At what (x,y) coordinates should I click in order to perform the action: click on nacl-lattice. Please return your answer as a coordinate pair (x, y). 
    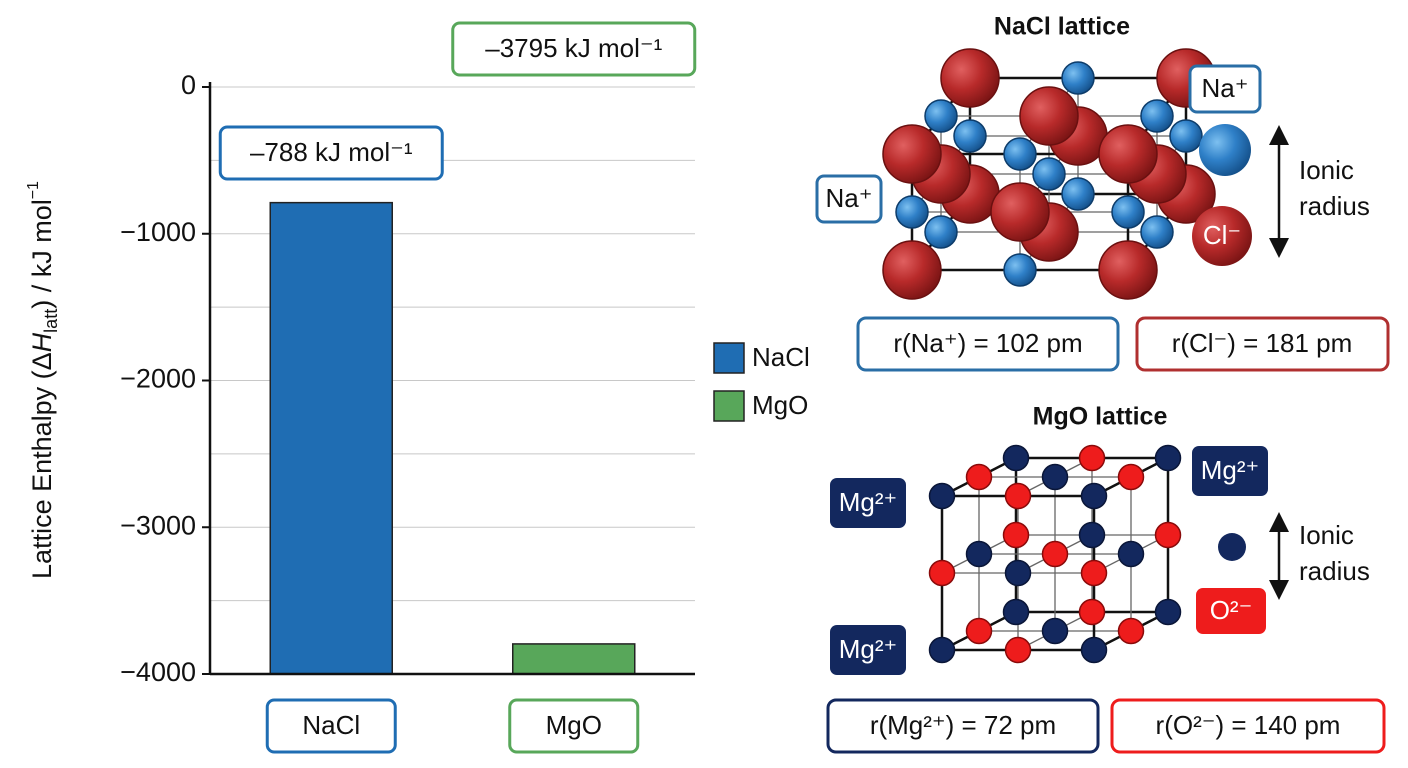
    Looking at the image, I should click on (1049, 174).